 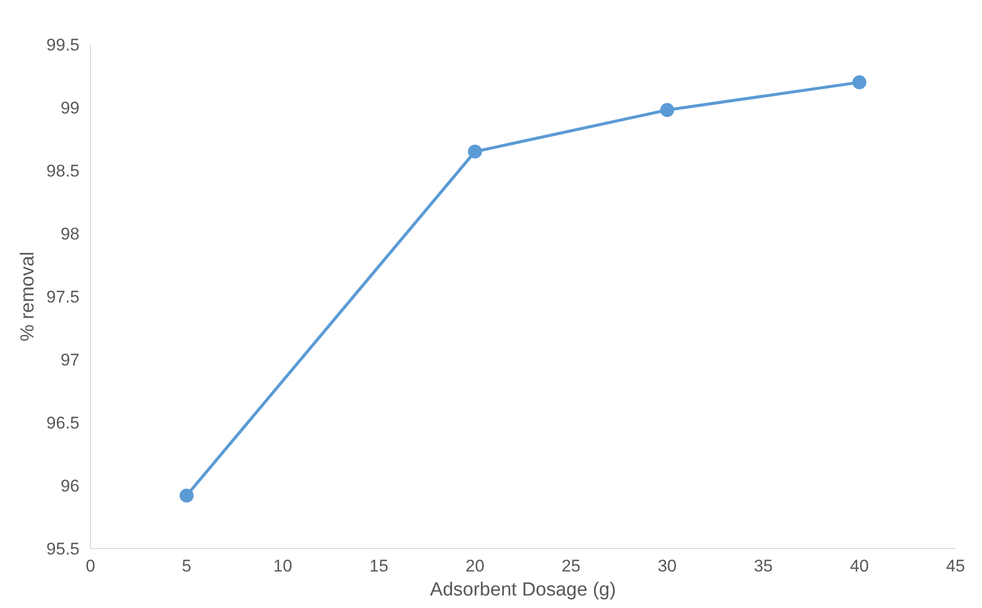 I want to click on x-tick-label: 20, so click(x=474, y=566).